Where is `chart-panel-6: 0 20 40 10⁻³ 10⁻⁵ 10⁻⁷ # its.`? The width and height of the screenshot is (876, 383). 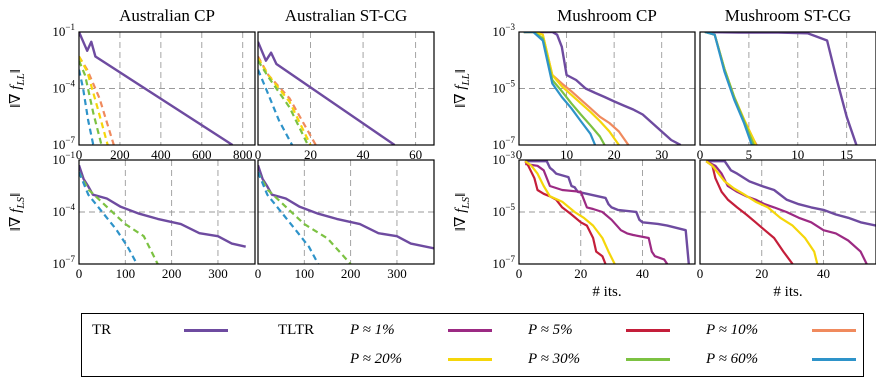 chart-panel-6: 0 20 40 10⁻³ 10⁻⁵ 10⁻⁷ # its. is located at coordinates (594, 225).